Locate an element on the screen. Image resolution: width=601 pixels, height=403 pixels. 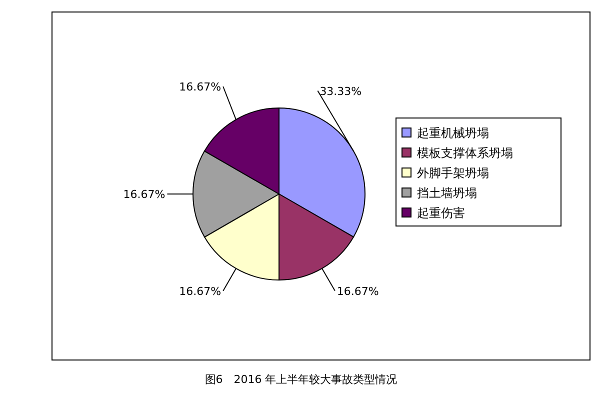
legend-label: 起重伤害 is located at coordinates (441, 213).